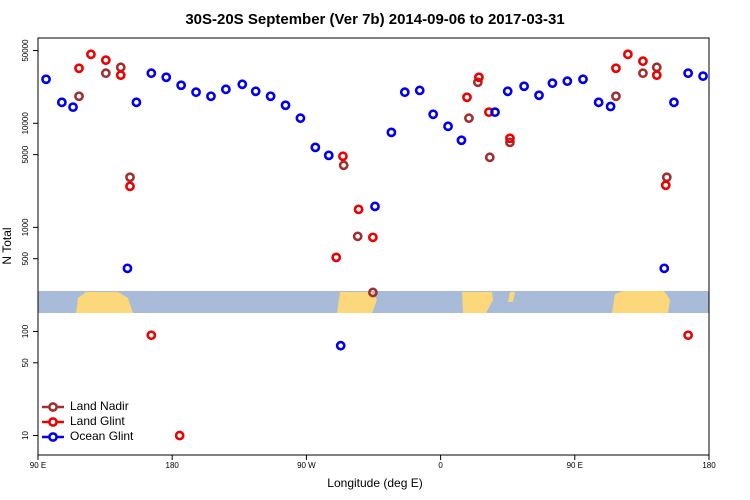 Image resolution: width=750 pixels, height=500 pixels. What do you see at coordinates (99, 406) in the screenshot?
I see `legend-label: Land Nadir` at bounding box center [99, 406].